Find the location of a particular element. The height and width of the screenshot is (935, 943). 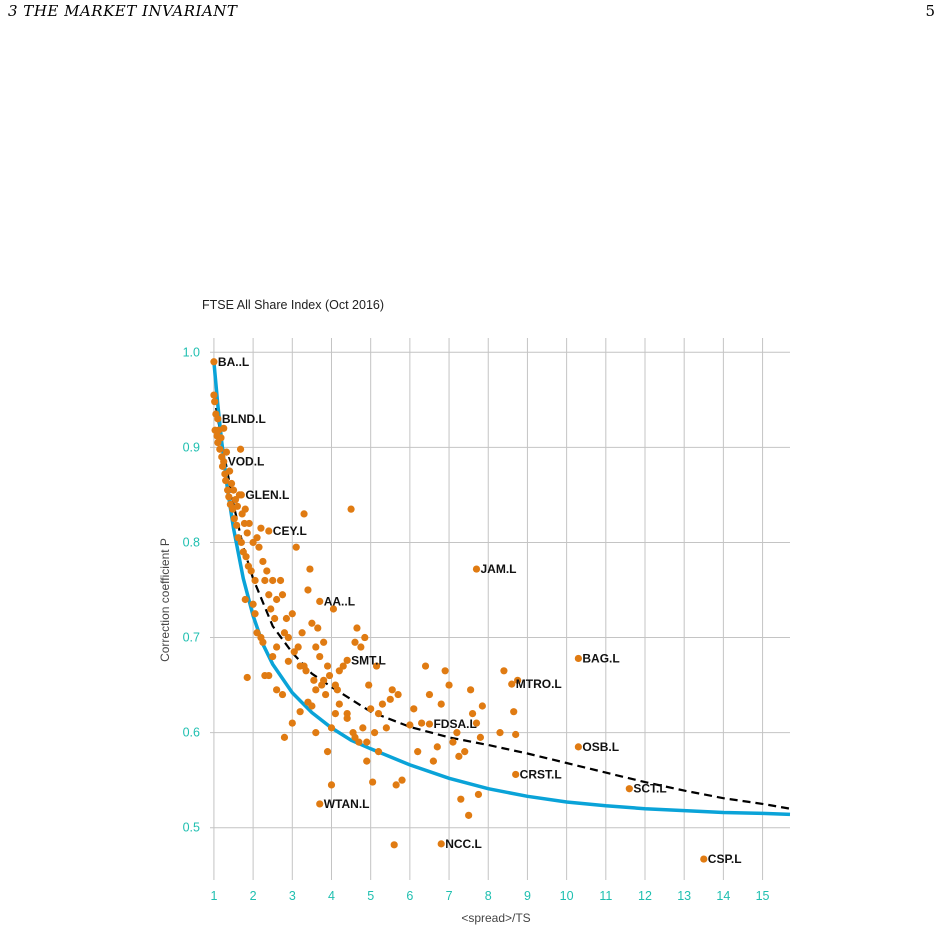

x-tick-label: 3 is located at coordinates (292, 896).